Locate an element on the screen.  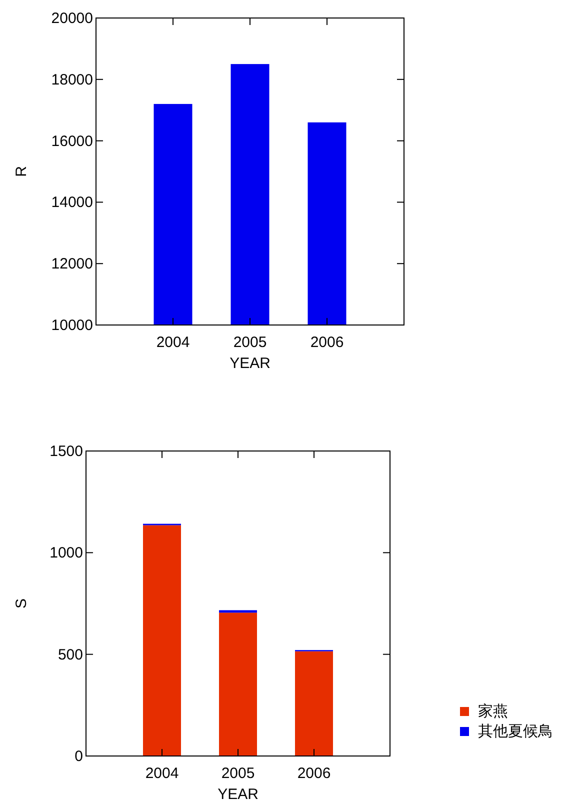
y-tick-label: 14000 is located at coordinates (72, 203).